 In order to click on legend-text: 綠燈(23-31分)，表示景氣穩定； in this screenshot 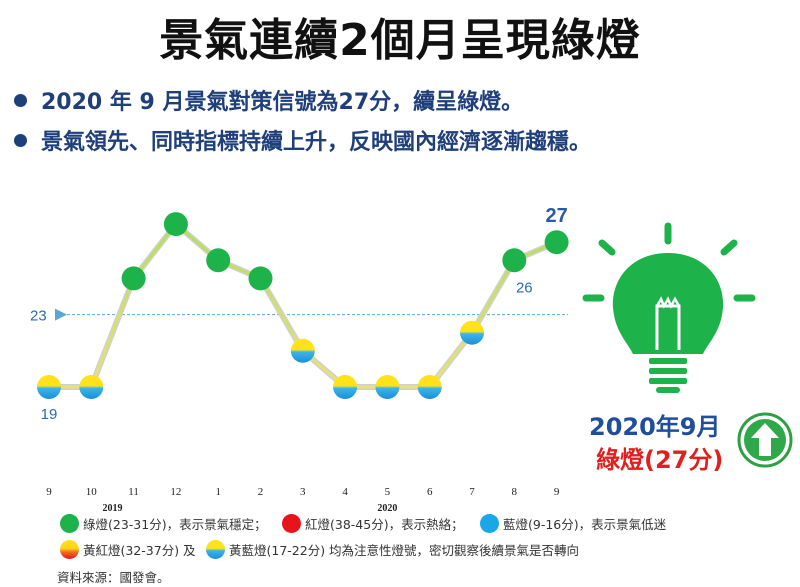, I will do `click(175, 524)`.